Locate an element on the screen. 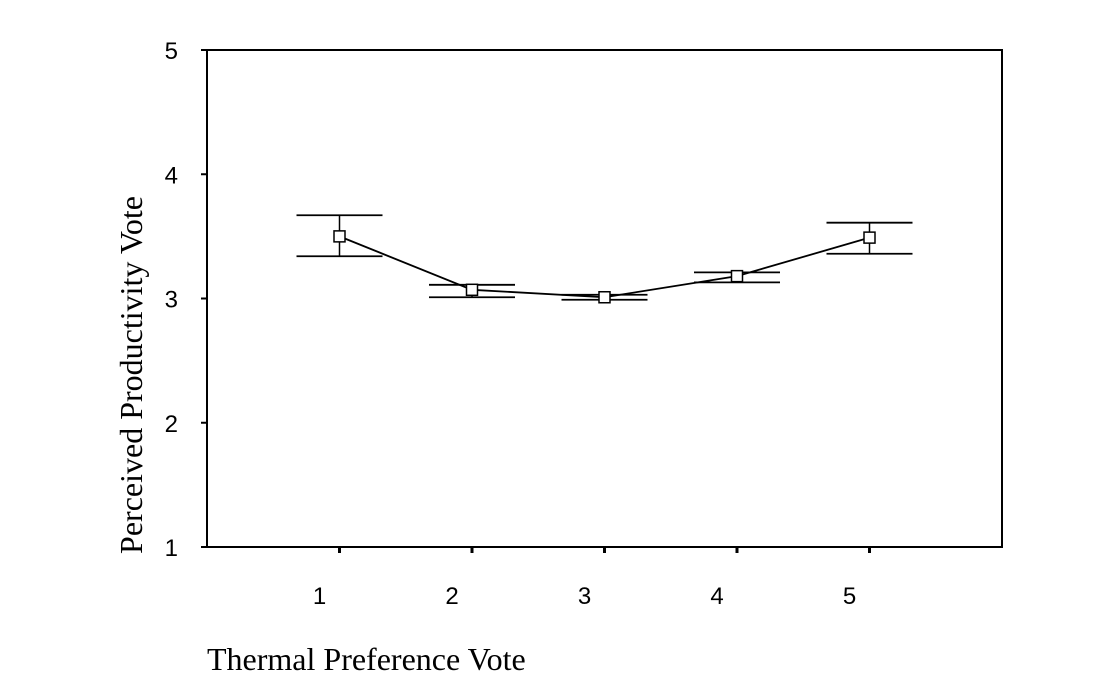  x-tick-label: 1 is located at coordinates (319, 596).